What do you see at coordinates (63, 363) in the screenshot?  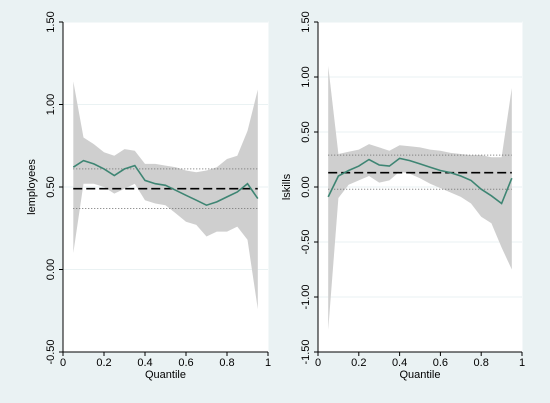 I see `x-tick-label-lemployees-0: 0` at bounding box center [63, 363].